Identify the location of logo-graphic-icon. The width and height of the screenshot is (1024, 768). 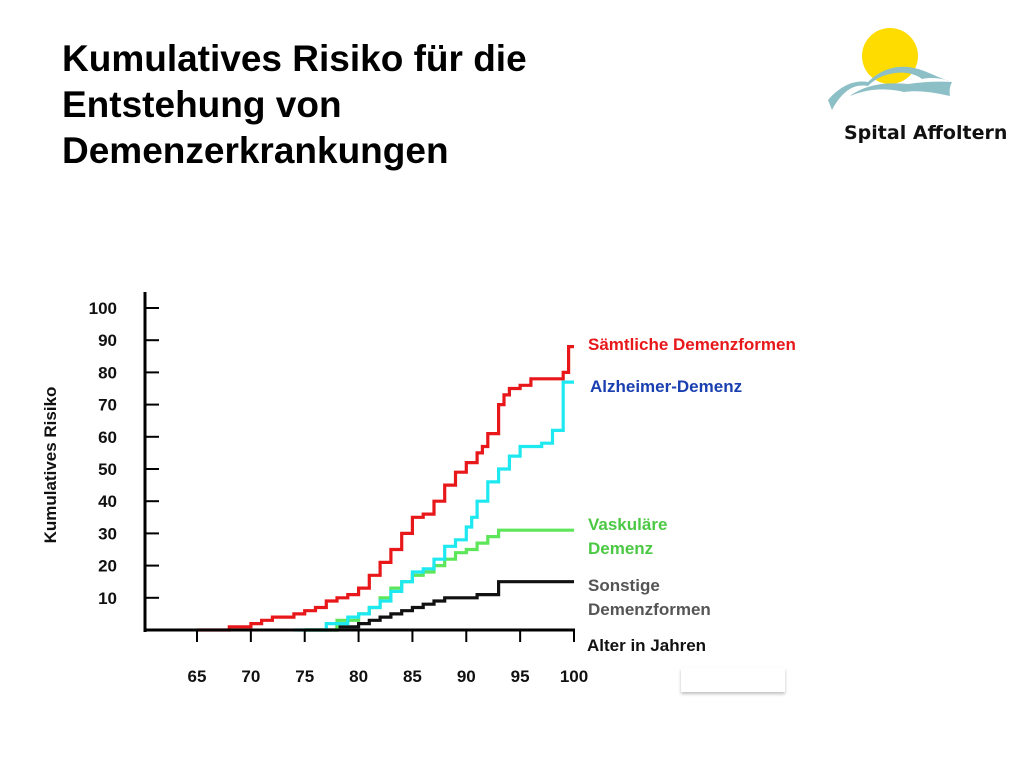
(890, 69).